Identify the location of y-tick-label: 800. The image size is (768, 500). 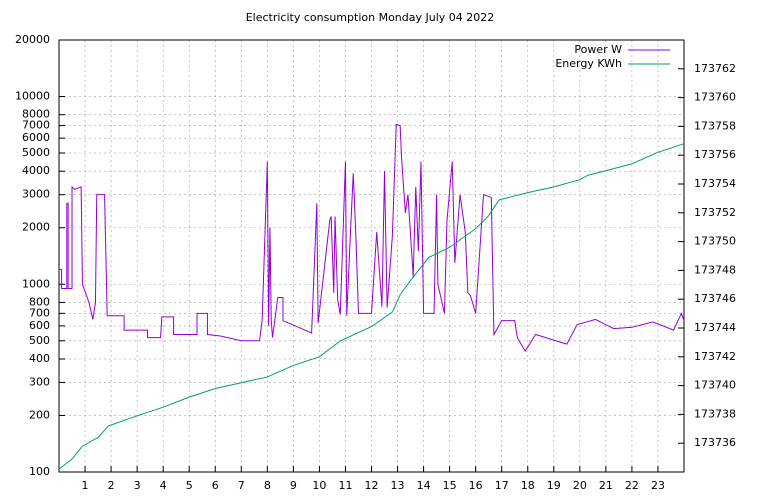
(39, 301).